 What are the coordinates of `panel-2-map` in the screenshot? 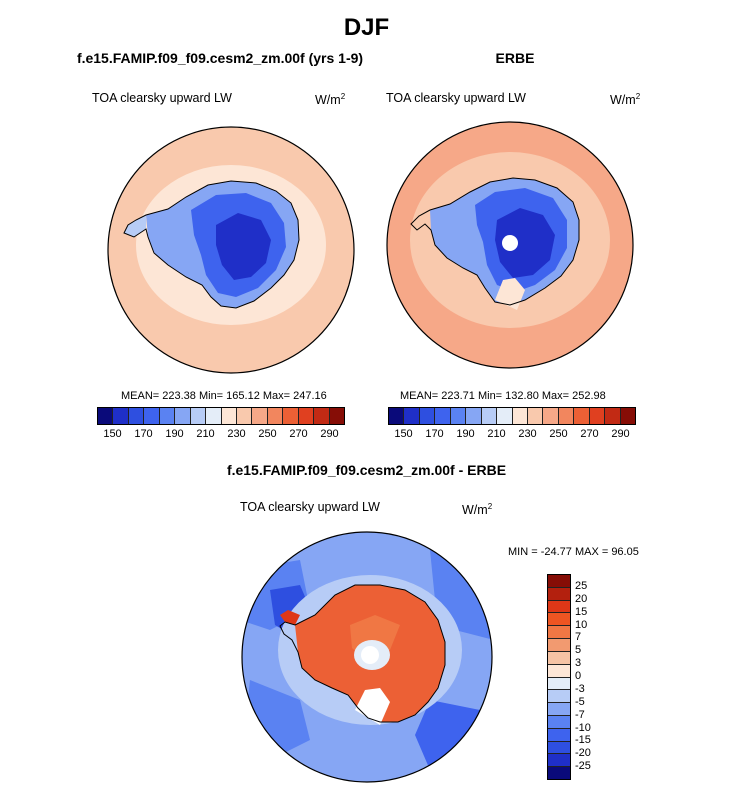 It's located at (510, 245).